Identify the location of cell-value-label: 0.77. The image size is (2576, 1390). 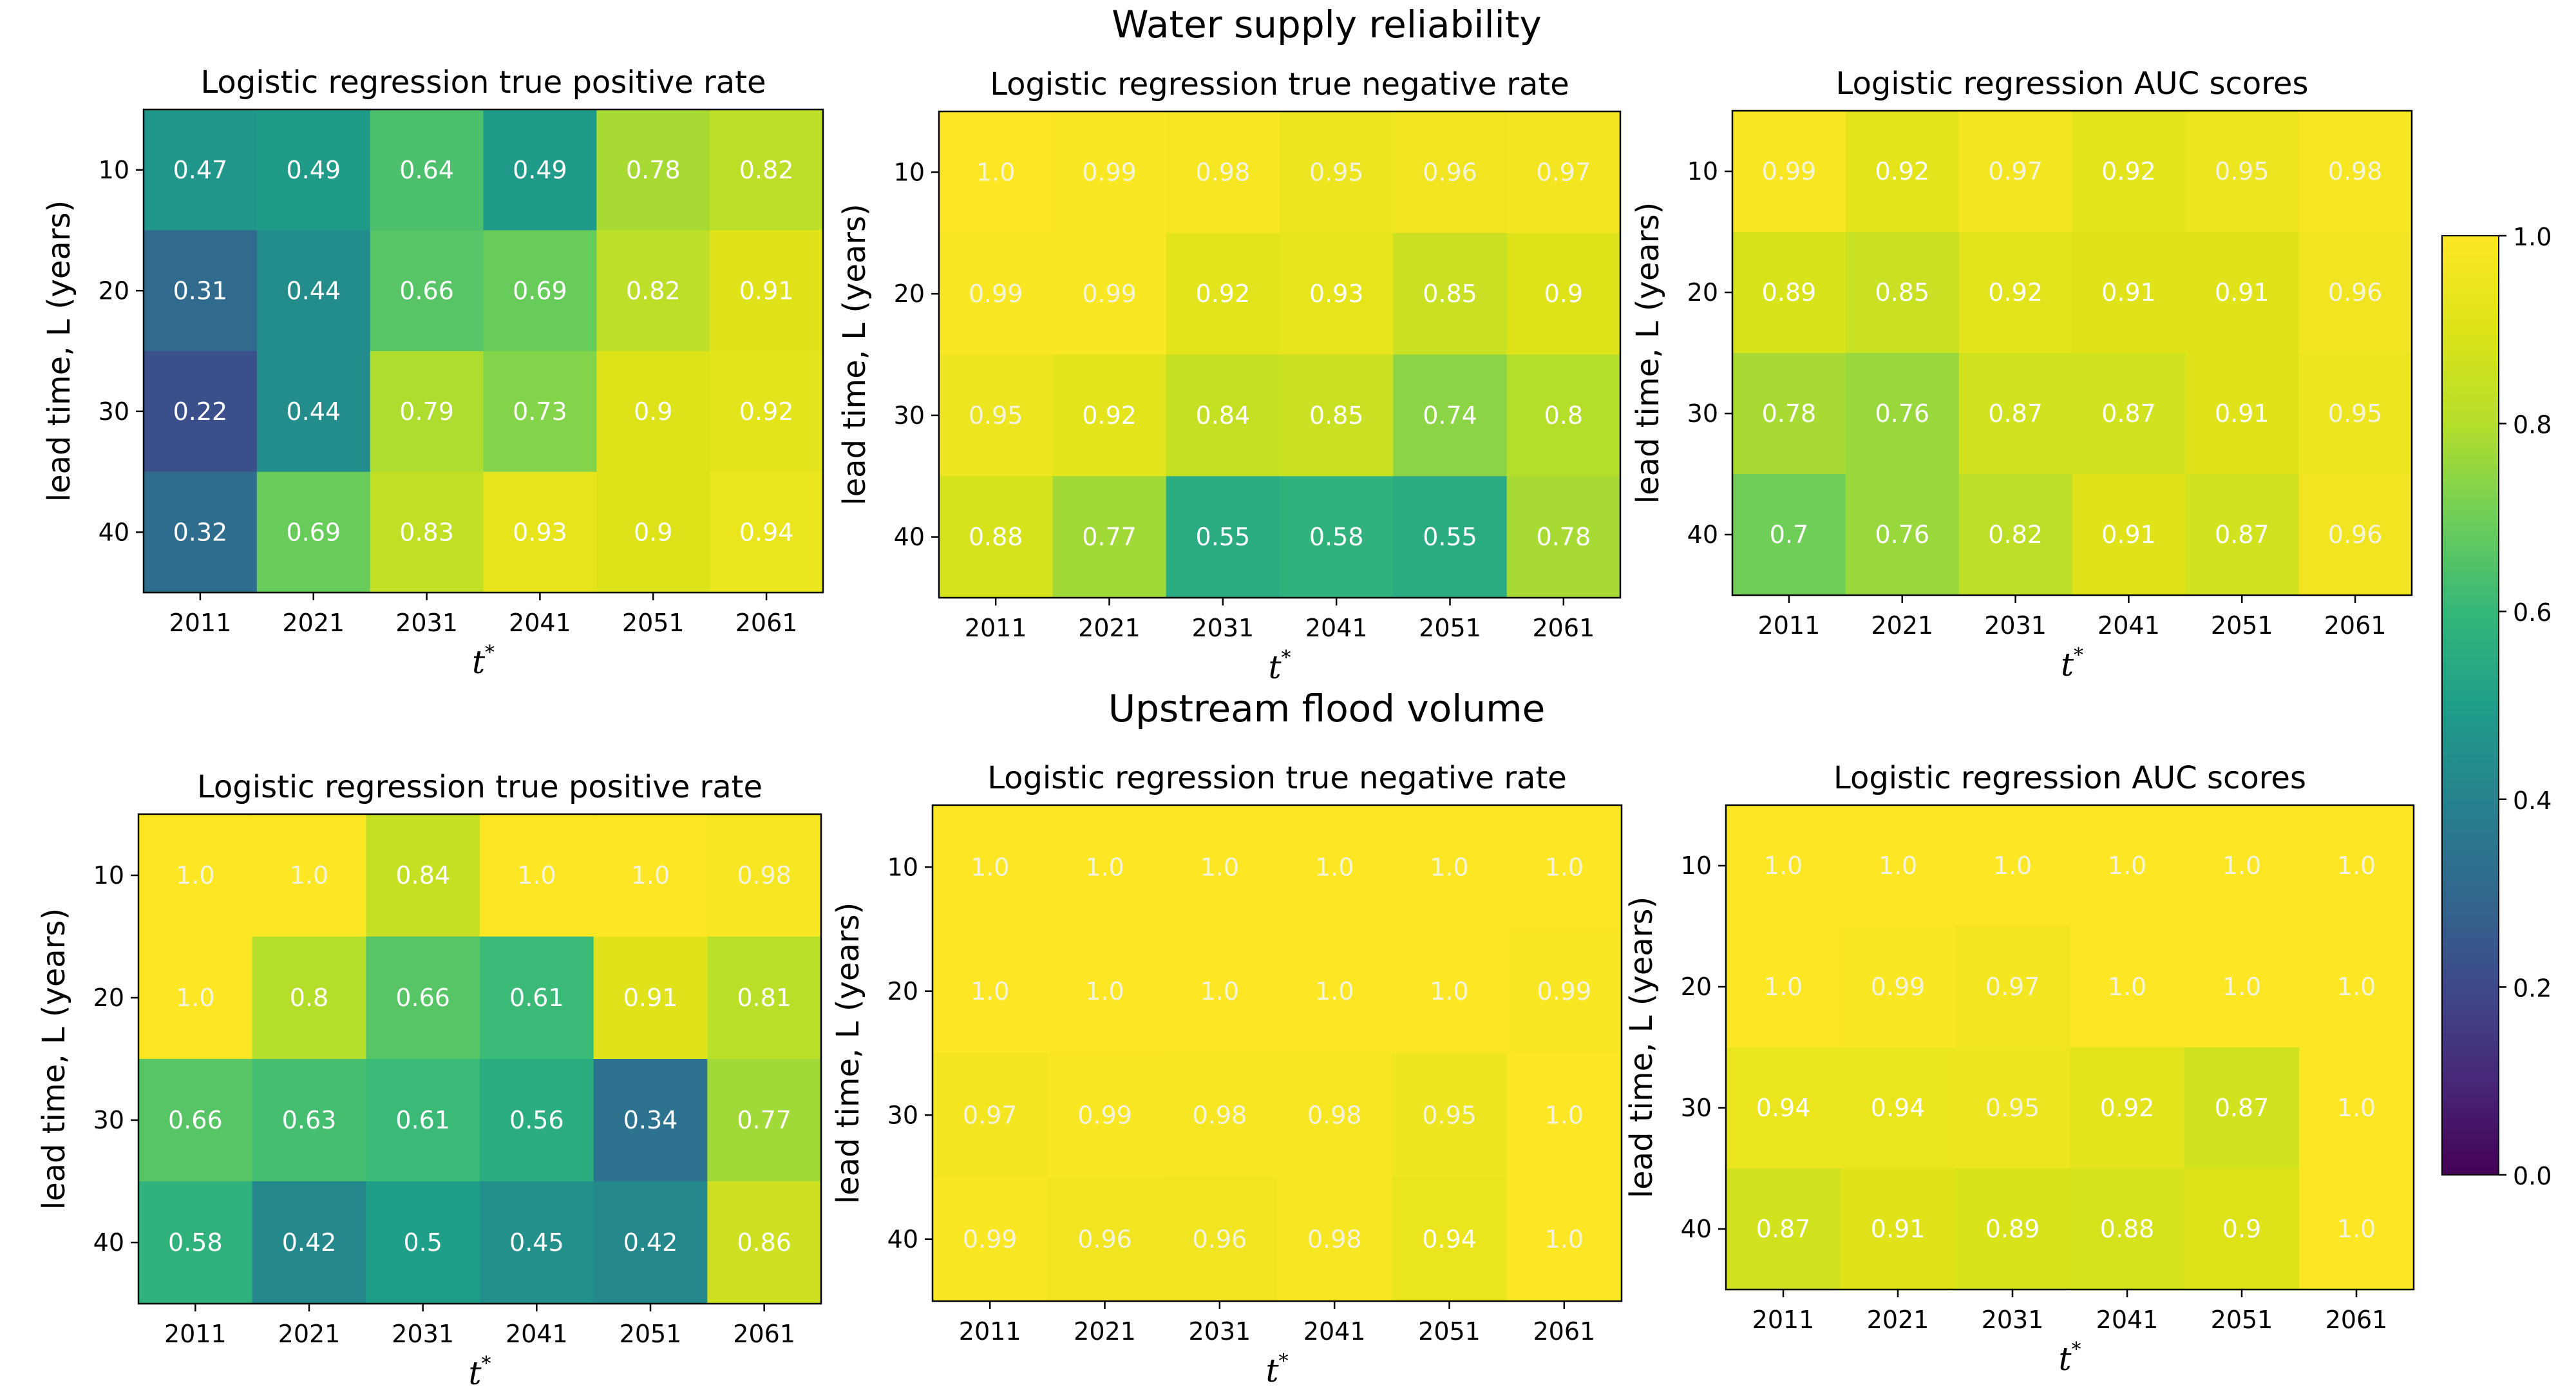
(1109, 537).